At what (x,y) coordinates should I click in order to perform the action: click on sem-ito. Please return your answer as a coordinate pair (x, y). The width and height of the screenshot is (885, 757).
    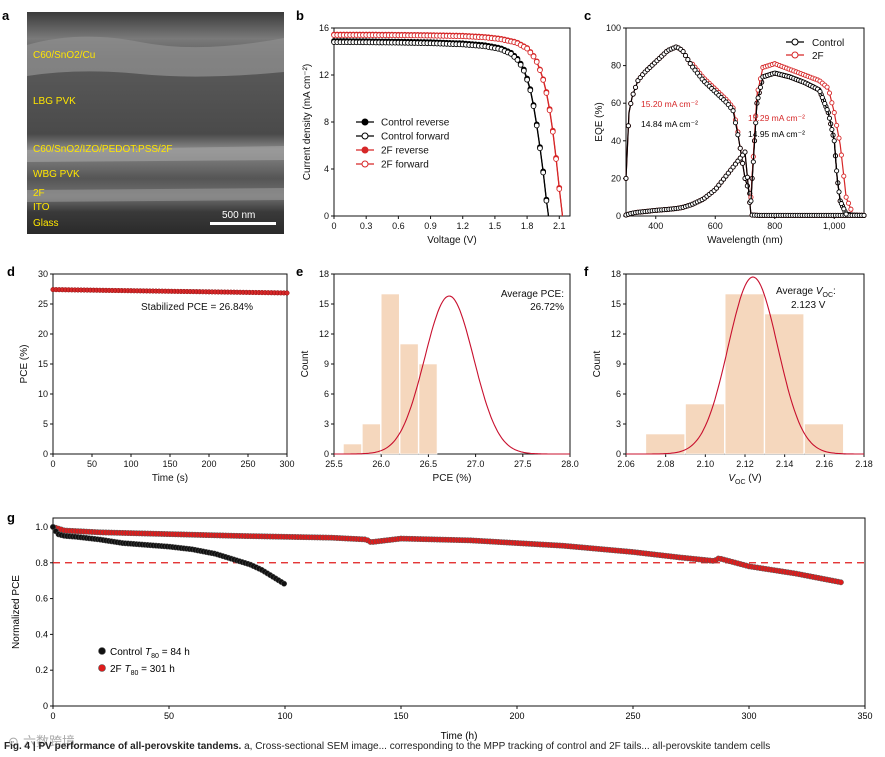
    Looking at the image, I should click on (155, 195).